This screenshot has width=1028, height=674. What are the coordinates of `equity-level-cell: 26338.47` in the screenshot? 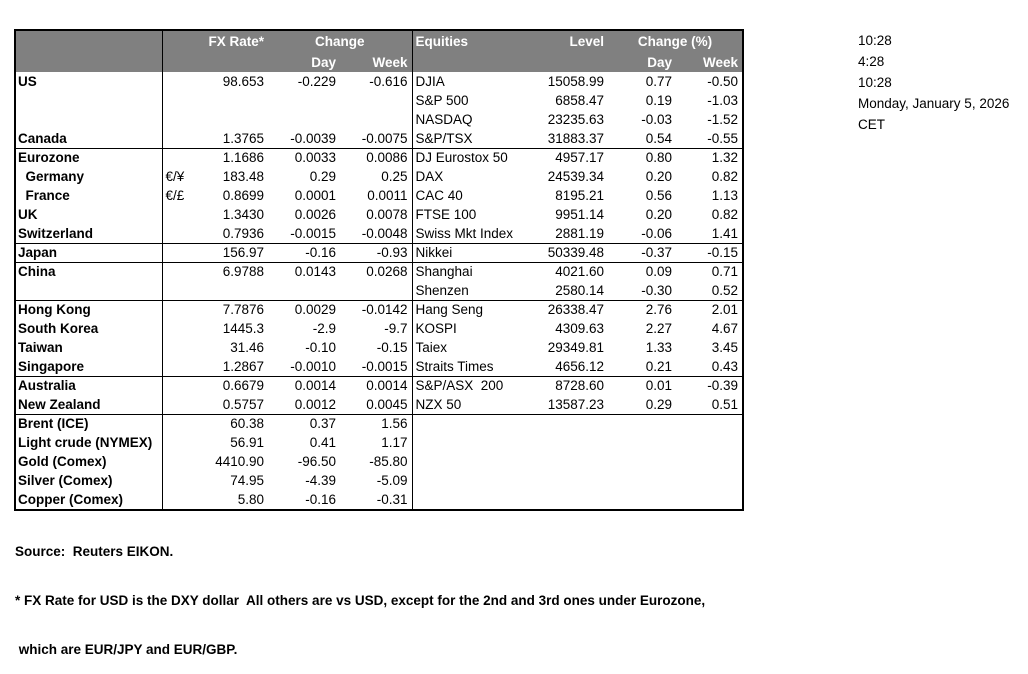 It's located at (564, 309).